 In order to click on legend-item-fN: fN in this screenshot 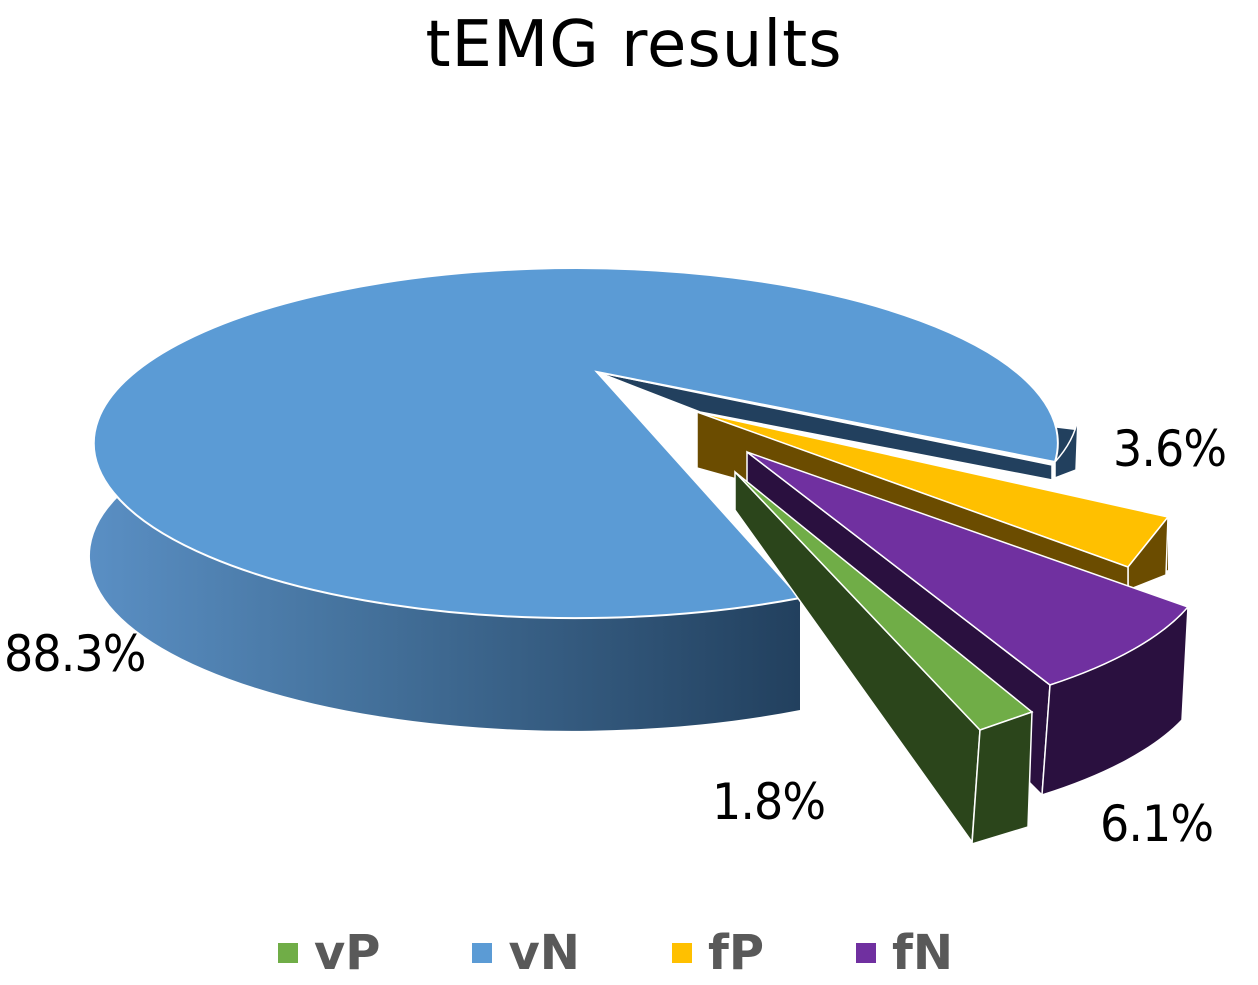, I will do `click(904, 953)`.